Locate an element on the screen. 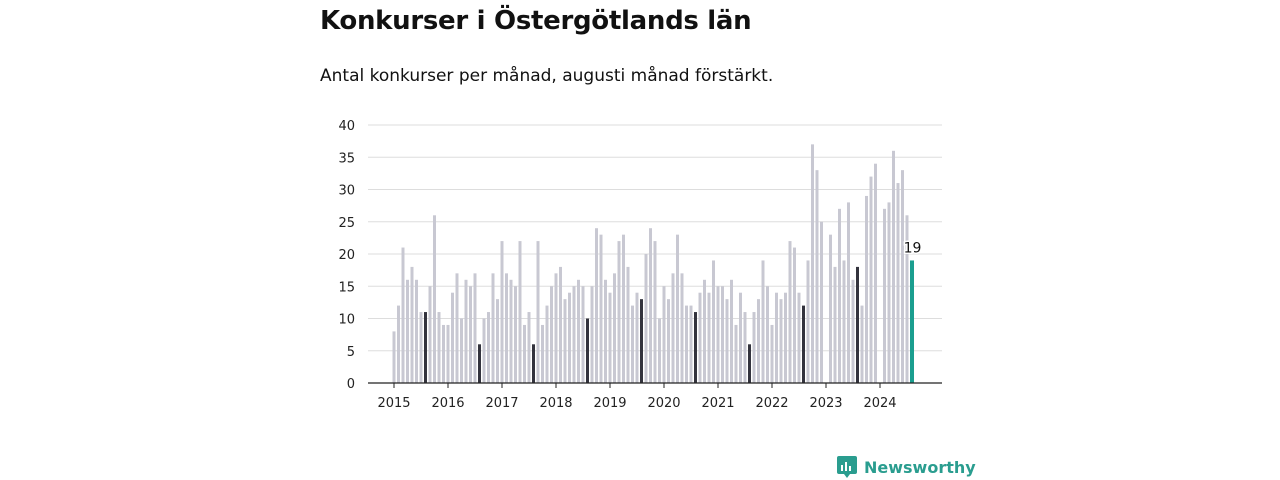  x-tick-label: 2016 is located at coordinates (447, 403).